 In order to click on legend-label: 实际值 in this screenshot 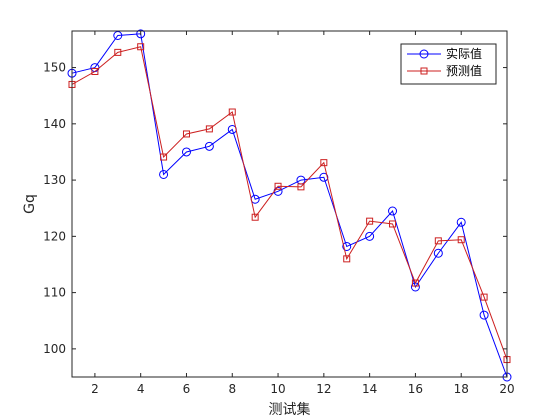, I will do `click(464, 53)`.